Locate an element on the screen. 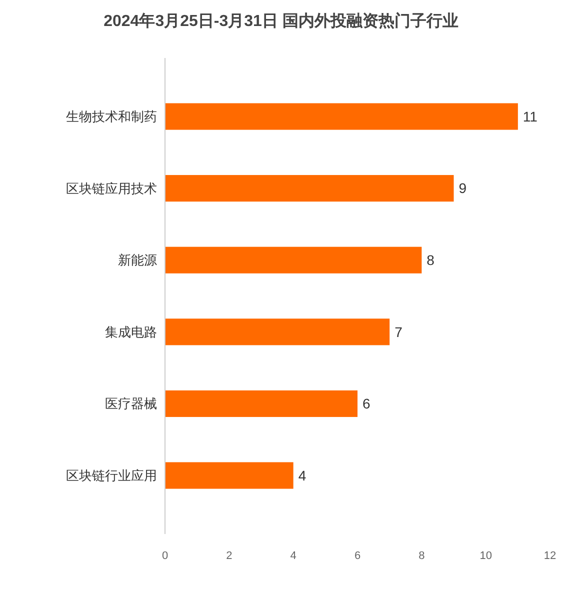 This screenshot has width=562, height=594. x-tick-label: 12 is located at coordinates (550, 556).